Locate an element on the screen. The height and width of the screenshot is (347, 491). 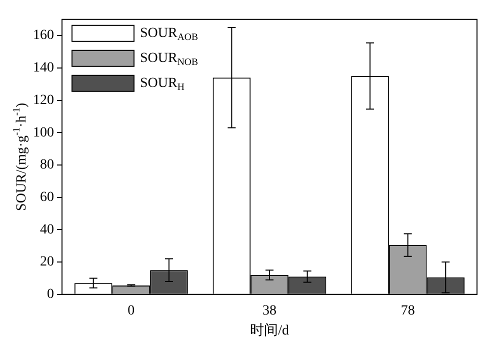
y-tick-label: 120 is located at coordinates (43, 100).